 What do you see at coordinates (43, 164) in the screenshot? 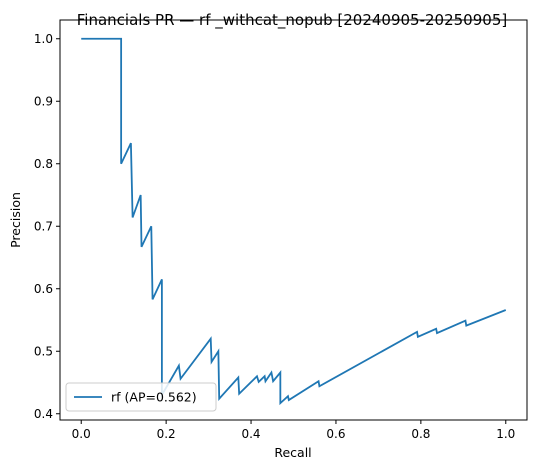
I see `y-tick-label: 0.8` at bounding box center [43, 164].